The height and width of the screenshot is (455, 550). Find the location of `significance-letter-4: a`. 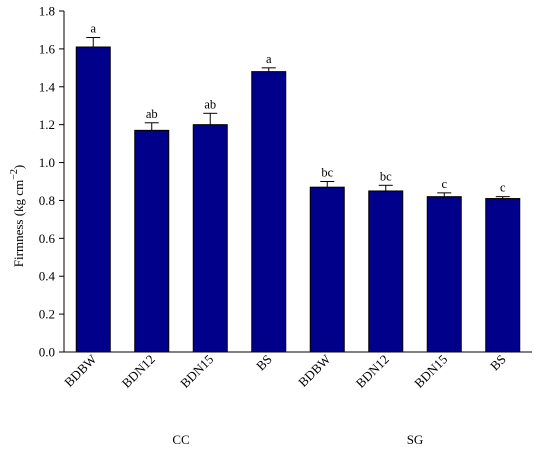

significance-letter-4: a is located at coordinates (269, 59).